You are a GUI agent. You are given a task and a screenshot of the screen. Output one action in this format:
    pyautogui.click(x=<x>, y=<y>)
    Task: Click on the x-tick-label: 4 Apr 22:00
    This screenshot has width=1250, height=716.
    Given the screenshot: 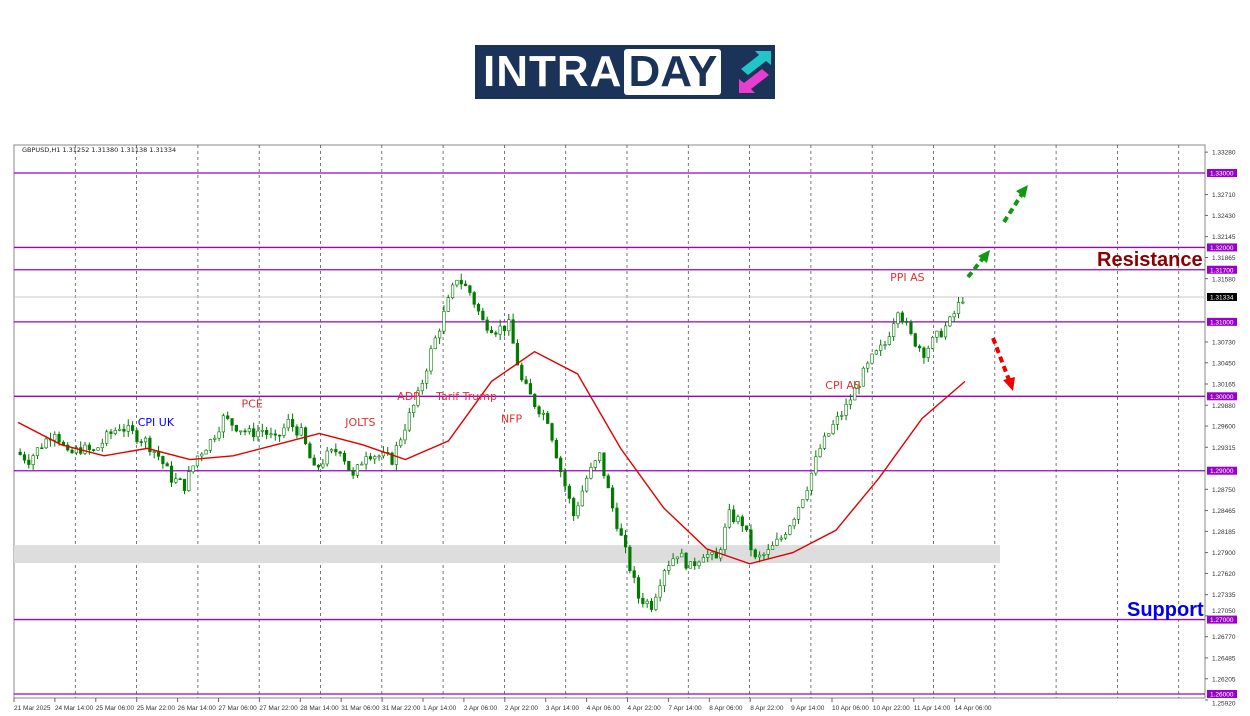 What is the action you would take?
    pyautogui.click(x=645, y=708)
    